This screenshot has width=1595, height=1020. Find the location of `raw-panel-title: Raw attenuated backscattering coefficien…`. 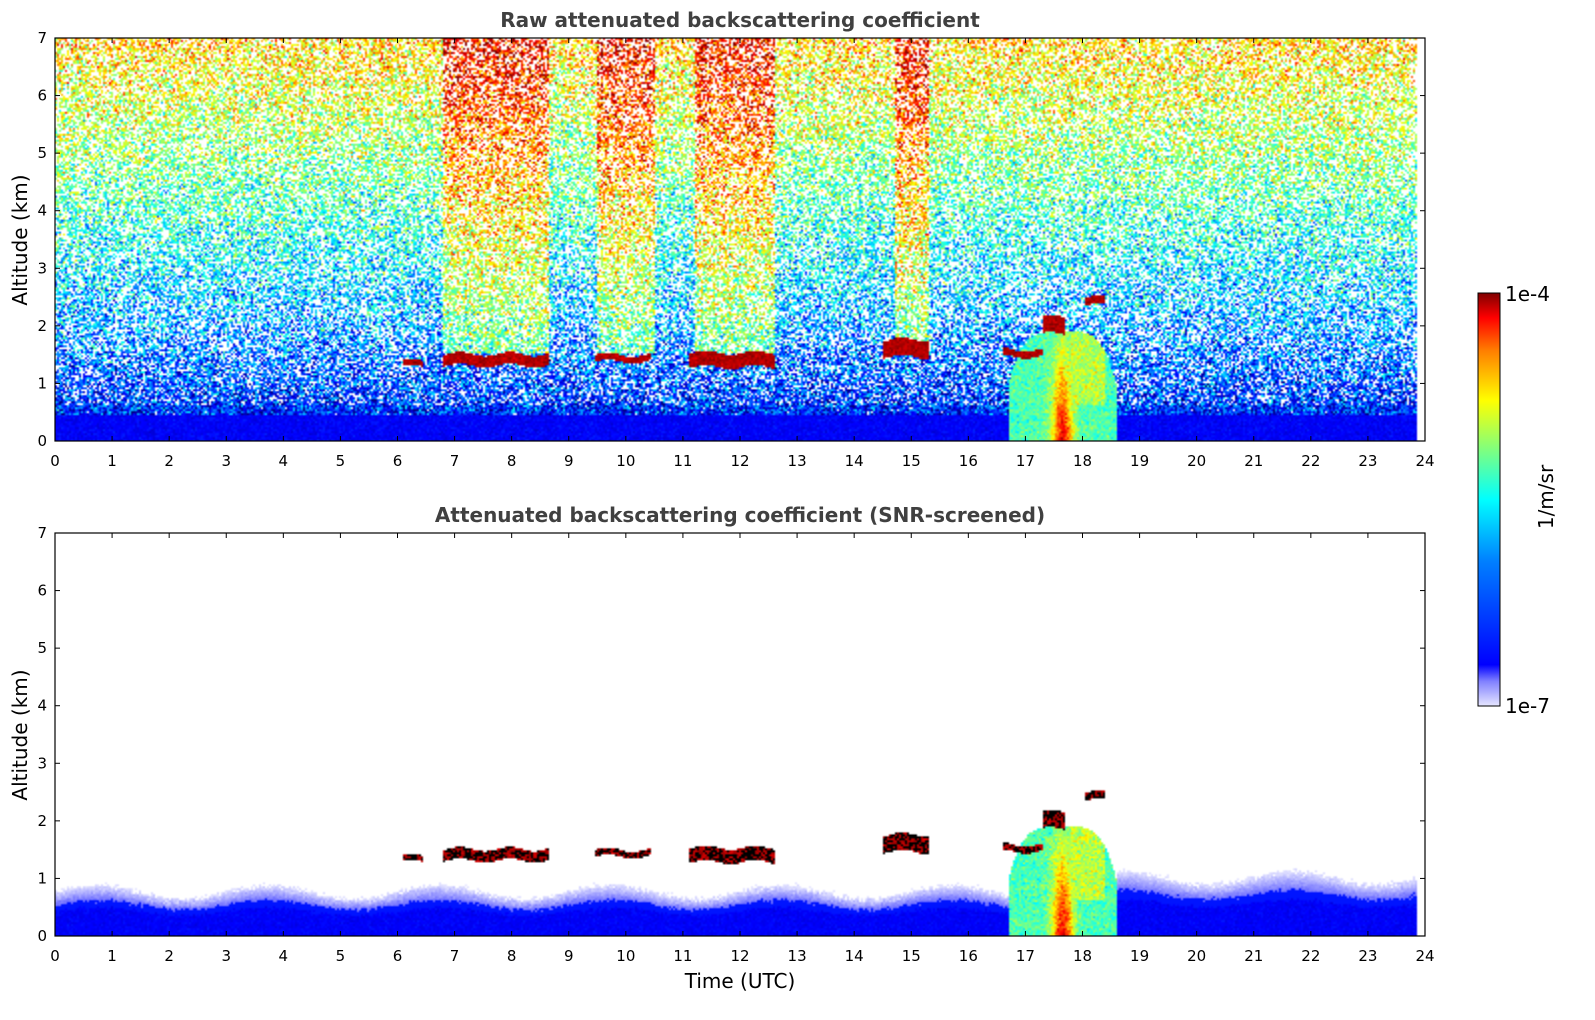

raw-panel-title: Raw attenuated backscattering coefficien… is located at coordinates (740, 20).